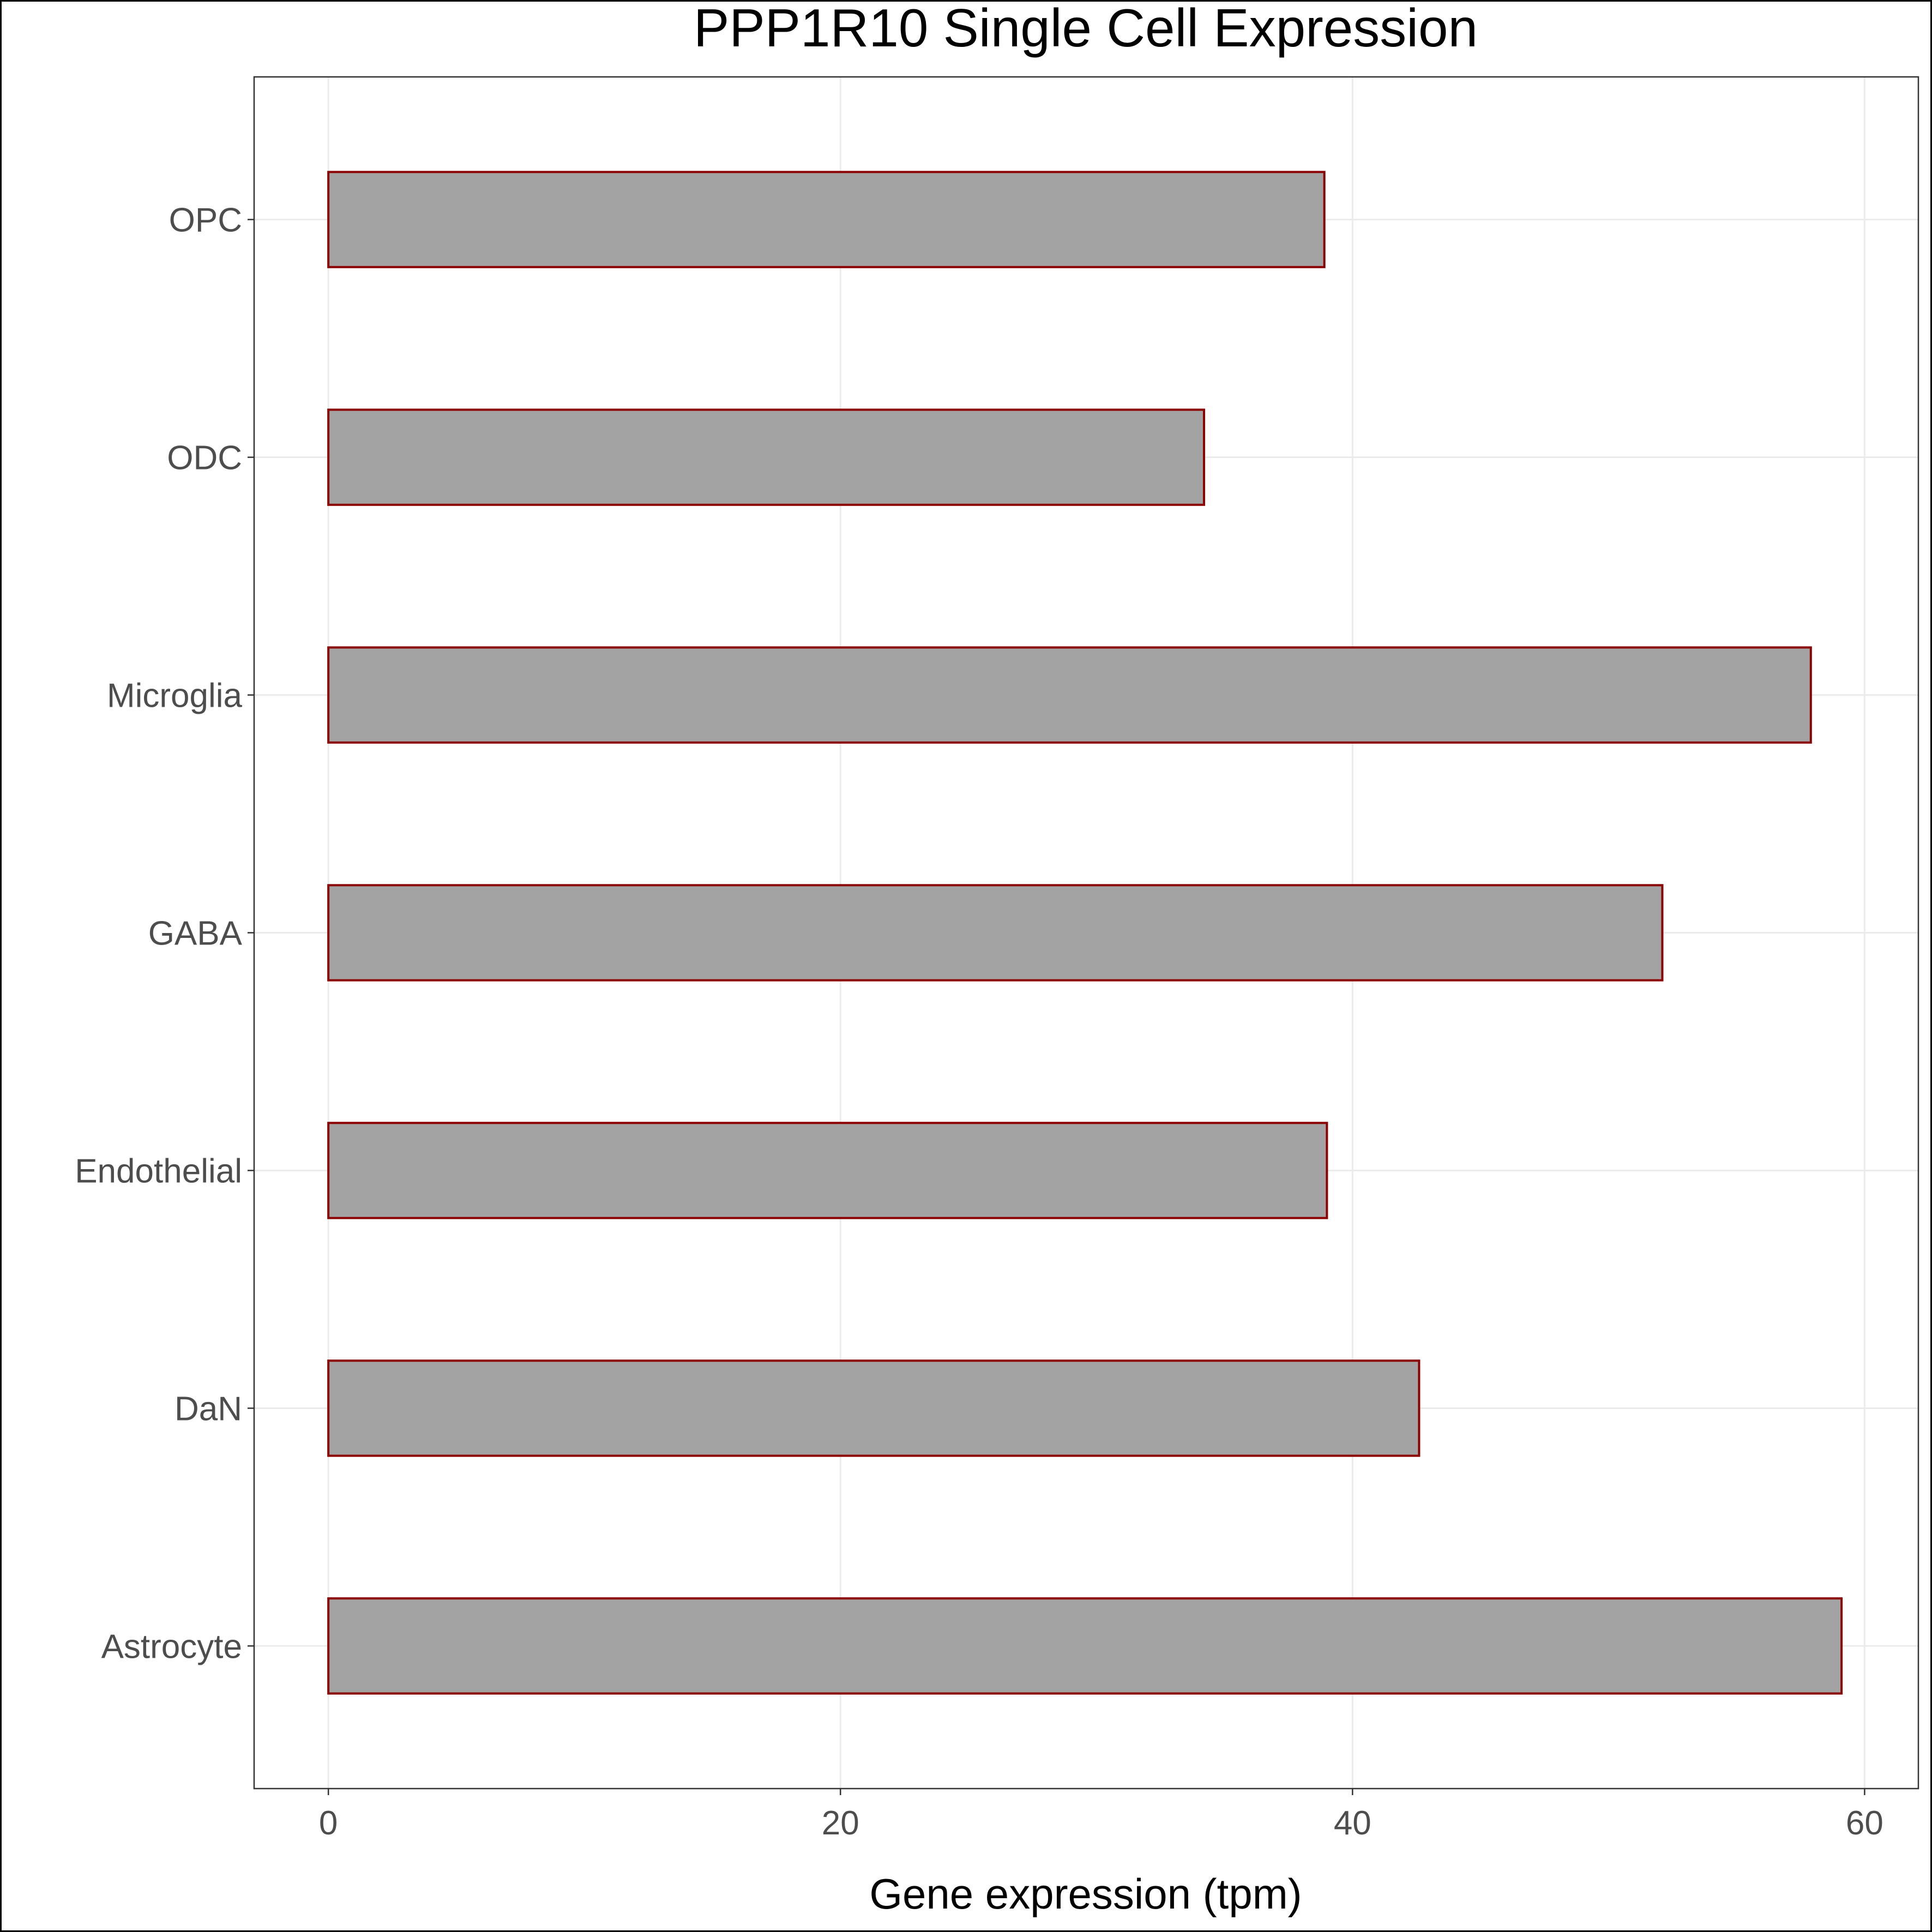 This screenshot has height=1932, width=1932. What do you see at coordinates (1085, 1894) in the screenshot?
I see `x-axis-label: Gene expression (tpm)` at bounding box center [1085, 1894].